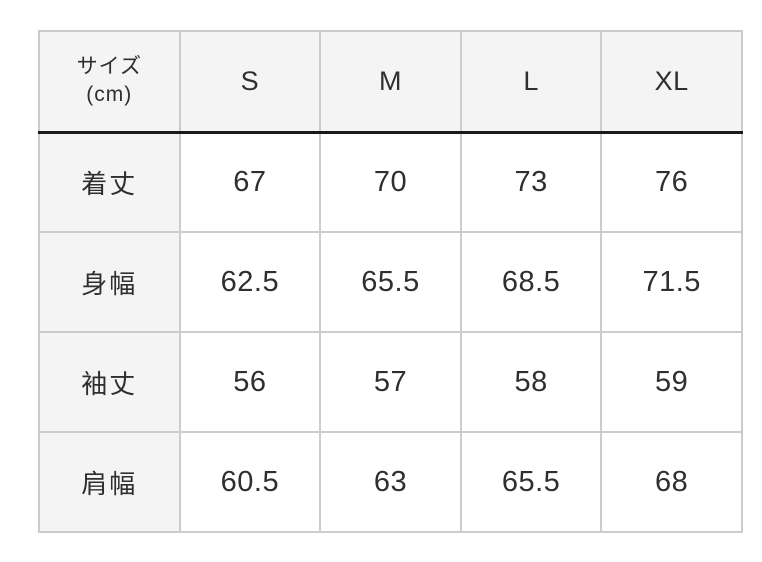 This screenshot has height=562, width=762. Describe the element at coordinates (109, 382) in the screenshot. I see `row-label-sleeve-length: 袖丈` at that location.